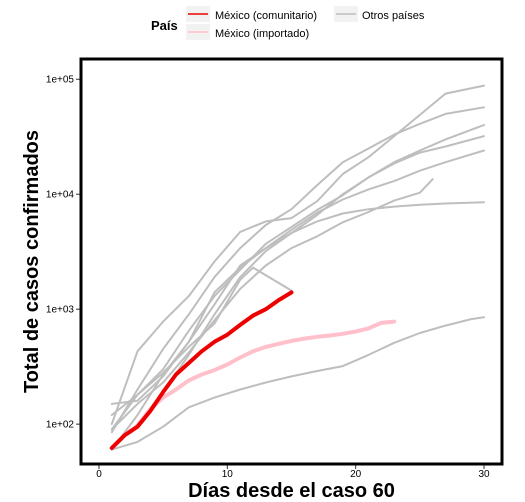 The height and width of the screenshot is (502, 525). I want to click on y-axis-title: Total de casos confirmados, so click(32, 261).